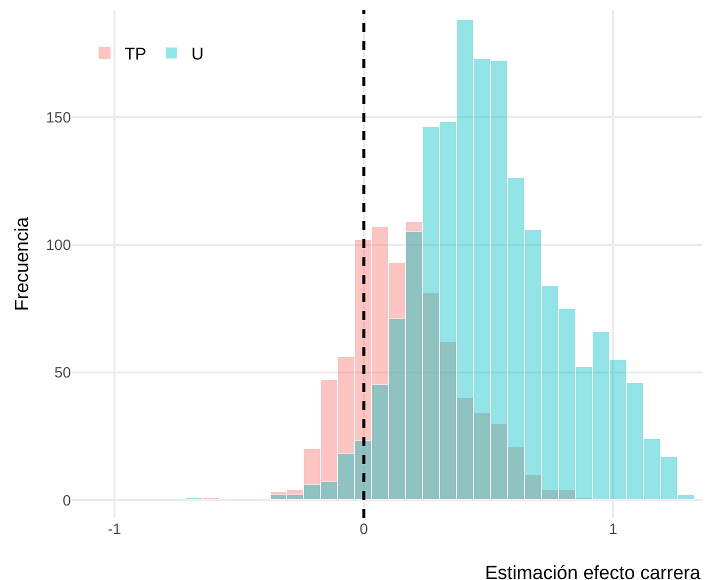 Image resolution: width=725 pixels, height=580 pixels. Describe the element at coordinates (613, 529) in the screenshot. I see `x-tick-label: 1` at that location.